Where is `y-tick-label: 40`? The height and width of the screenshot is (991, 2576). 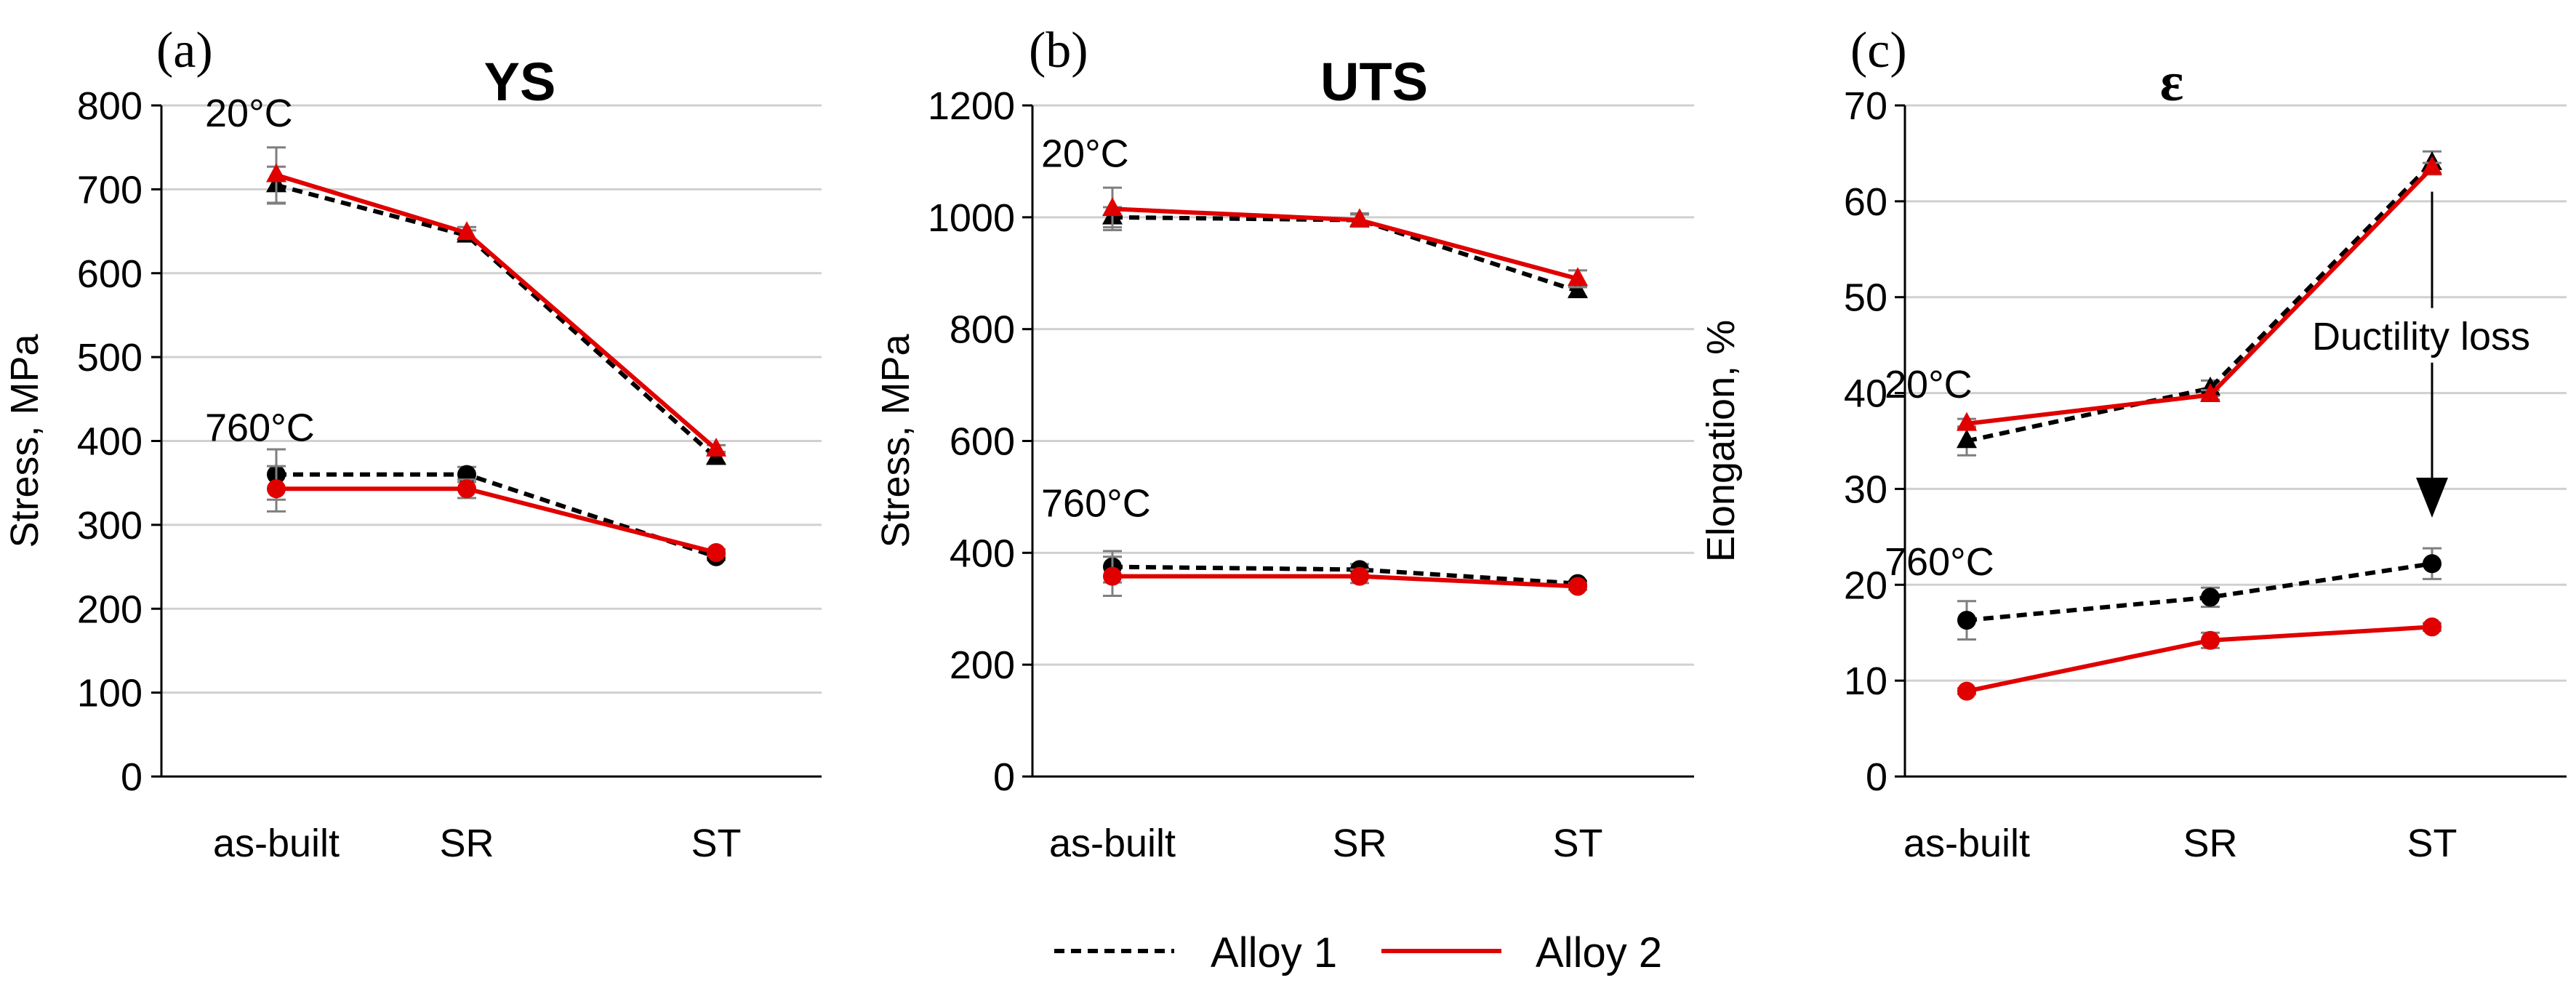 y-tick-label: 40 is located at coordinates (1866, 394).